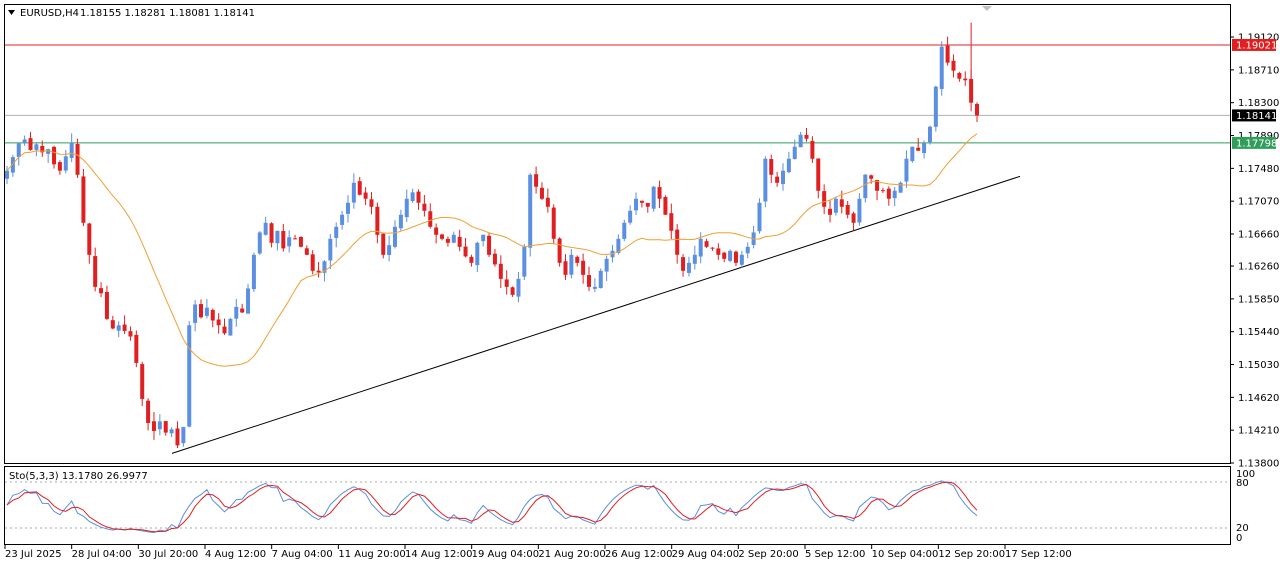 The width and height of the screenshot is (1280, 567). Describe the element at coordinates (492, 507) in the screenshot. I see `stochastic-main-line` at that location.